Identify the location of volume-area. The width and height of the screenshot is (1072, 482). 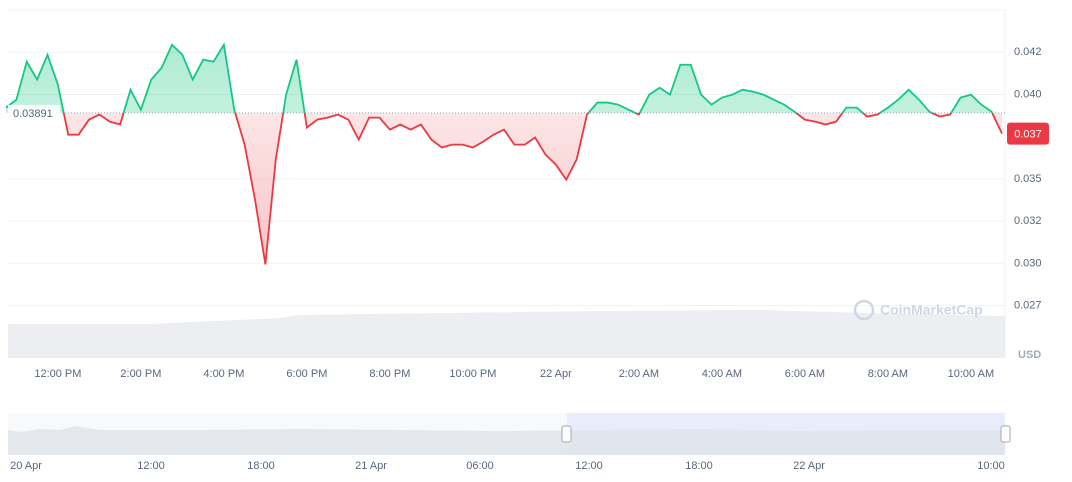
(506, 334).